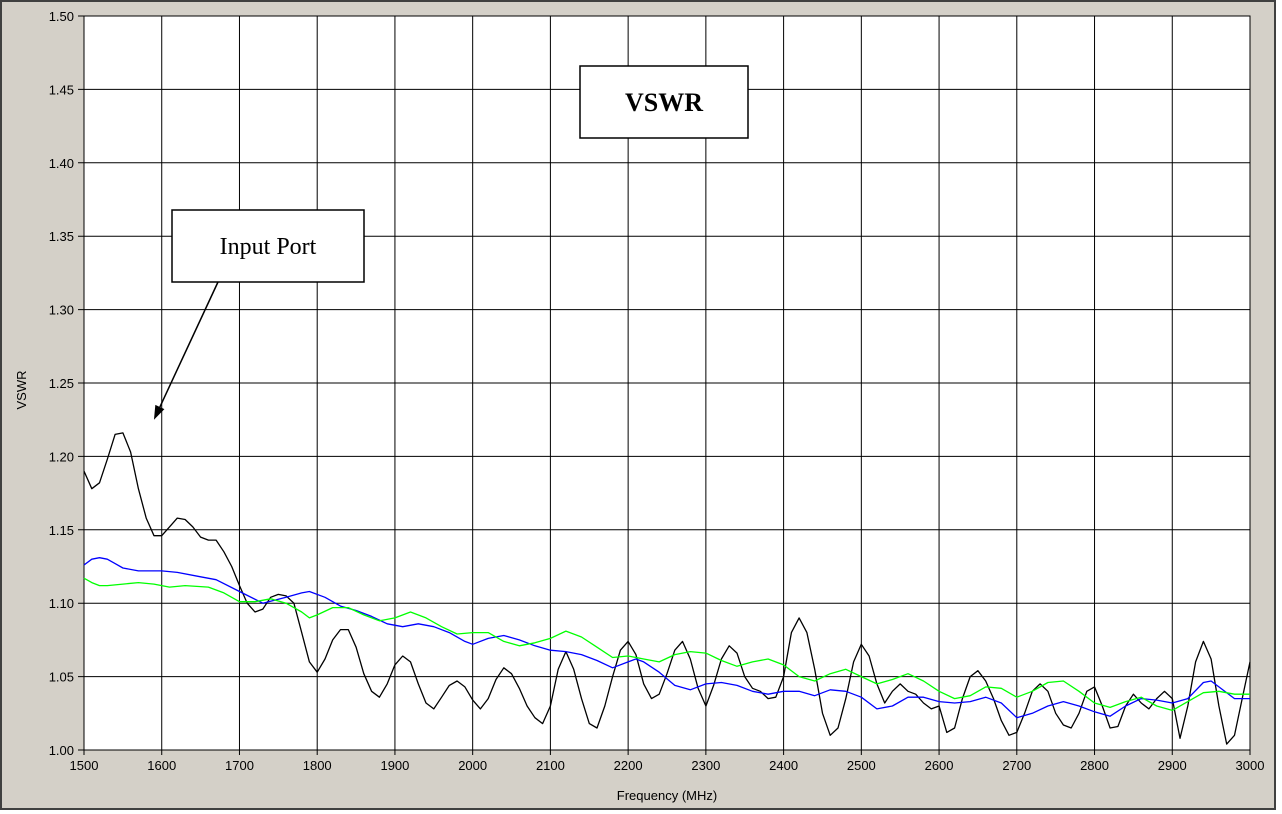 Image resolution: width=1282 pixels, height=814 pixels. I want to click on chart-title: VSWR, so click(664, 102).